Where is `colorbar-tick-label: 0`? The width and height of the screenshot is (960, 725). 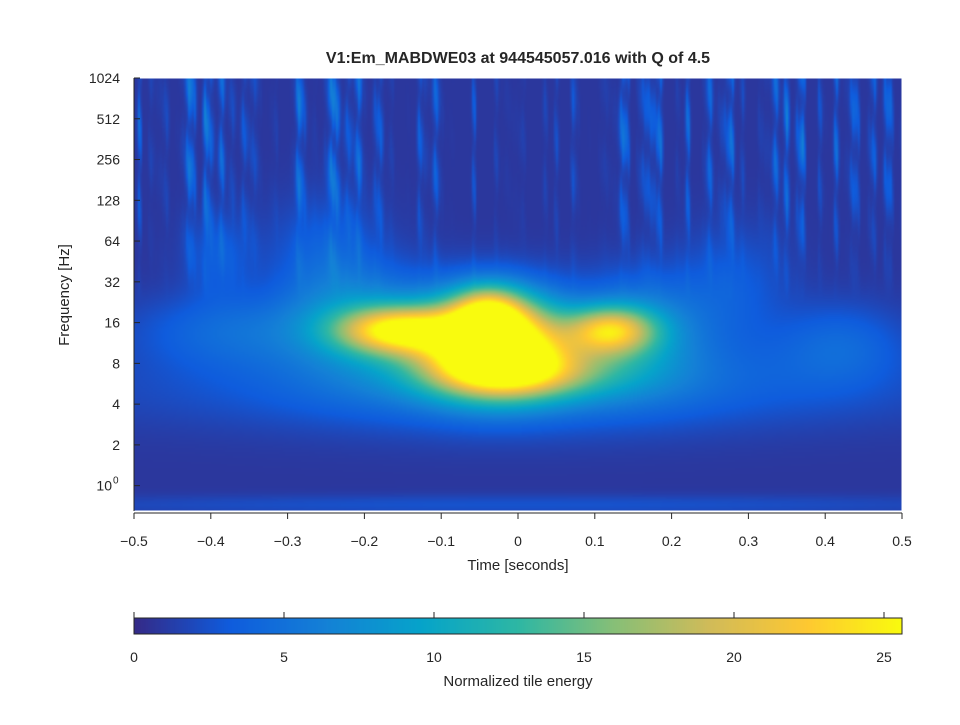
colorbar-tick-label: 0 is located at coordinates (134, 657).